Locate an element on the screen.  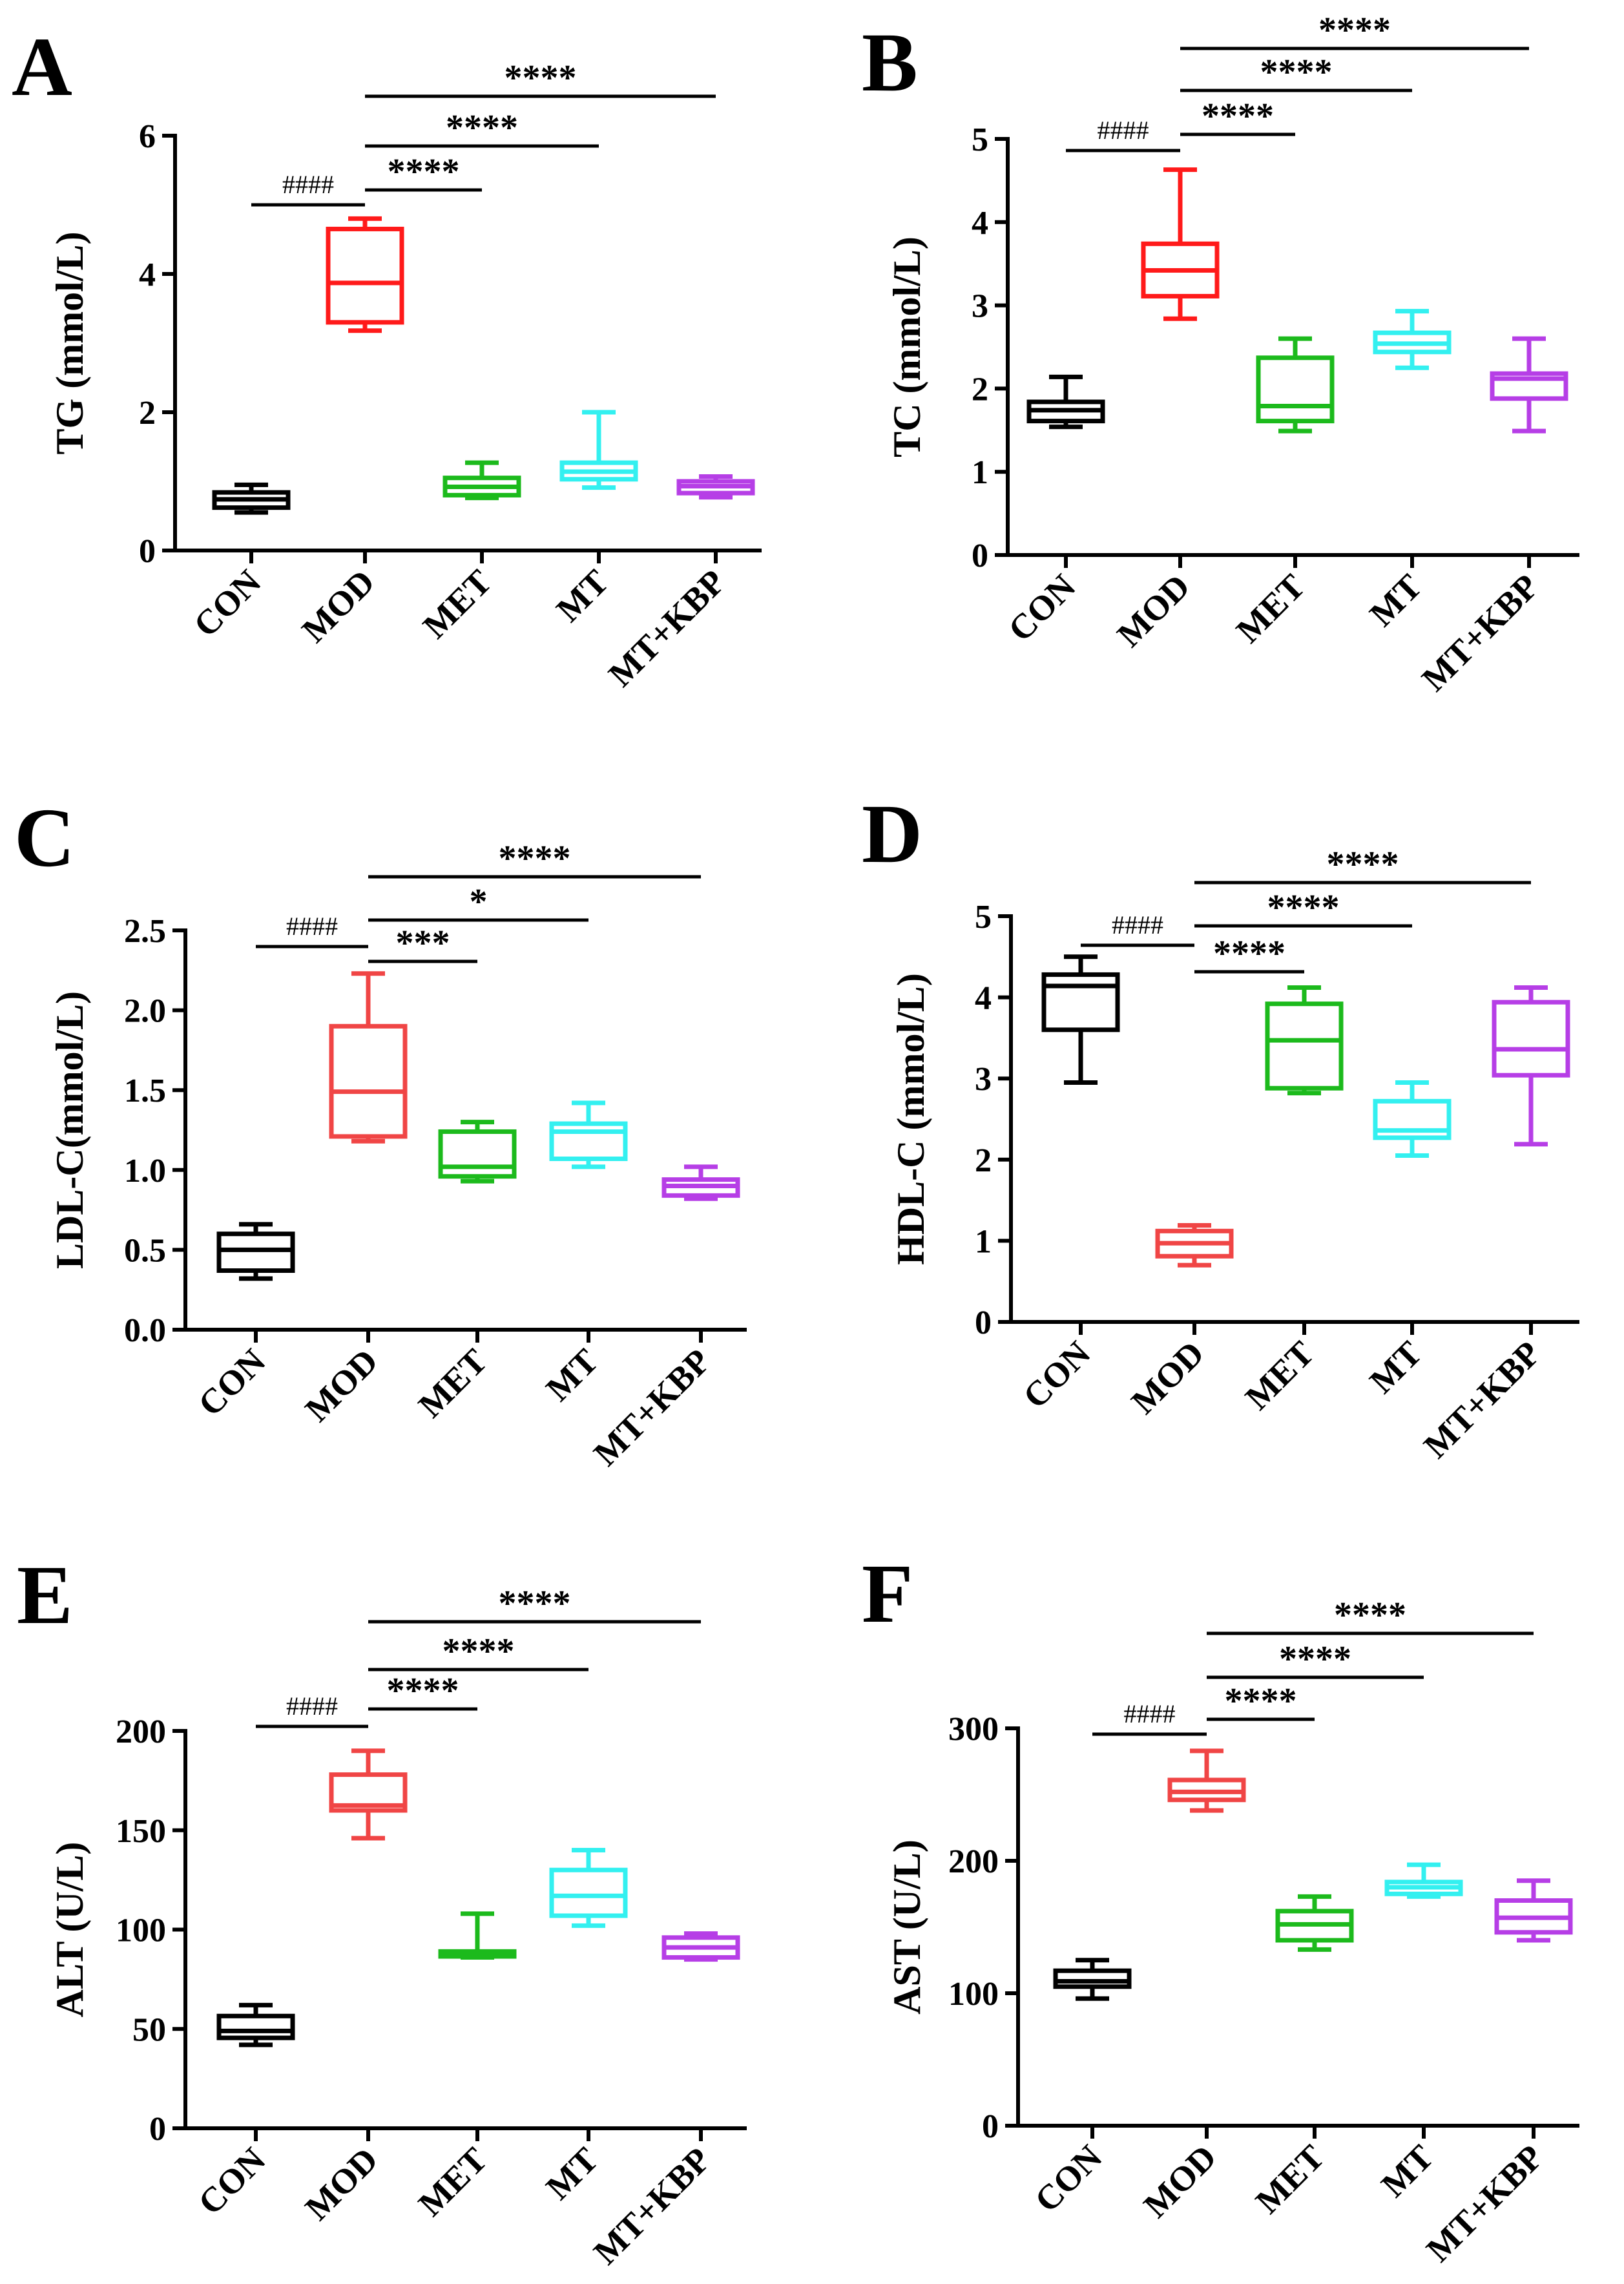
y-axis-label: TG (mmol/L) is located at coordinates (69, 343).